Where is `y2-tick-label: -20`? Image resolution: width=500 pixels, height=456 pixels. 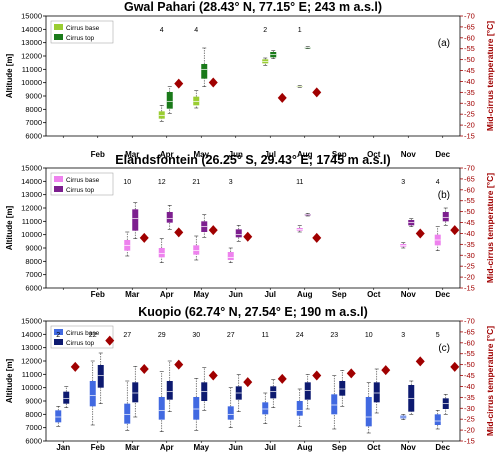
y2-tick-label: -20 is located at coordinates (469, 277).